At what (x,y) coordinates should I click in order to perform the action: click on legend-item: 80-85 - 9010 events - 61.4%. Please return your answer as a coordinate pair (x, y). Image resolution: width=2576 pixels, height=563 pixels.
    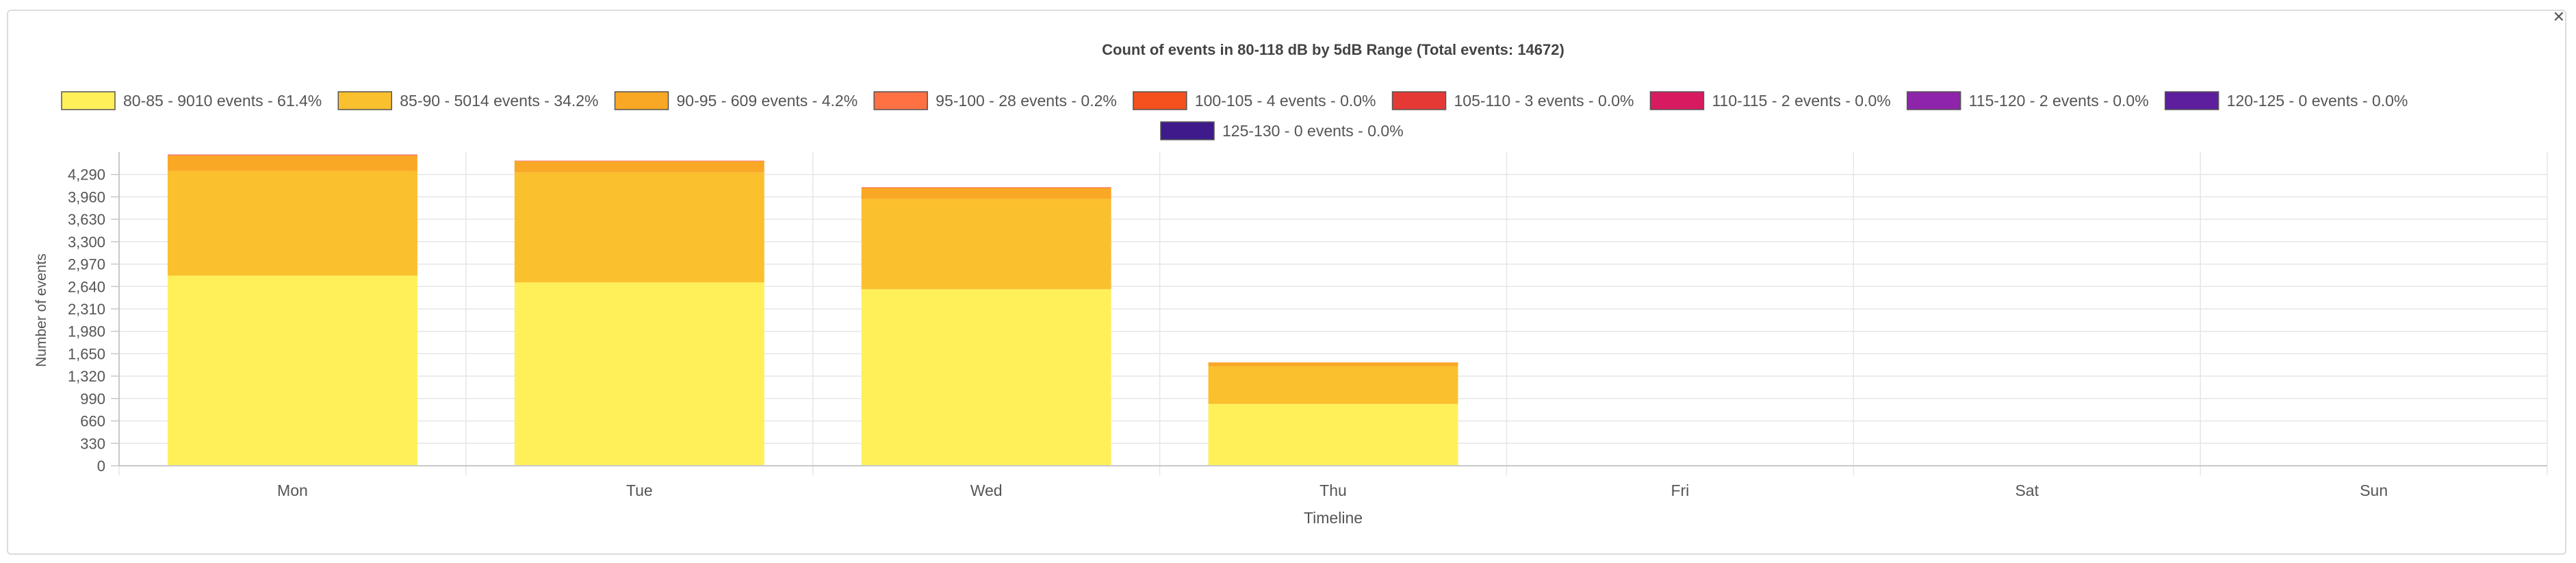
    Looking at the image, I should click on (191, 100).